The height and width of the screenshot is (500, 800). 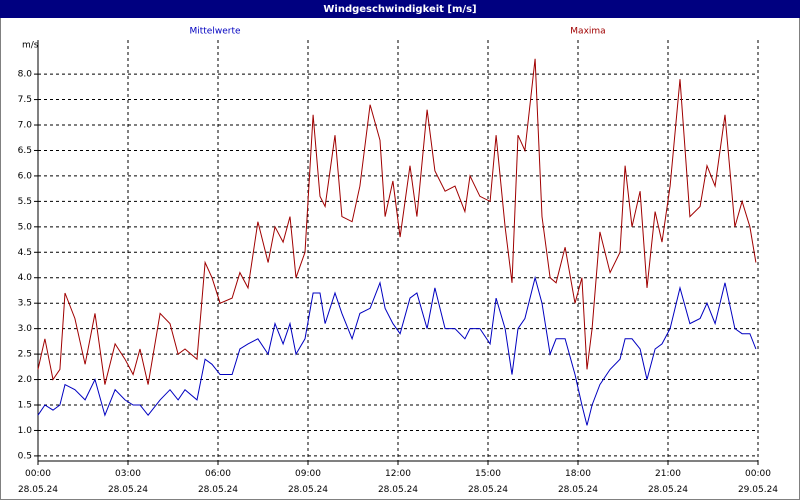 What do you see at coordinates (668, 482) in the screenshot?
I see `x-tick-label: 21:00 28.05.24` at bounding box center [668, 482].